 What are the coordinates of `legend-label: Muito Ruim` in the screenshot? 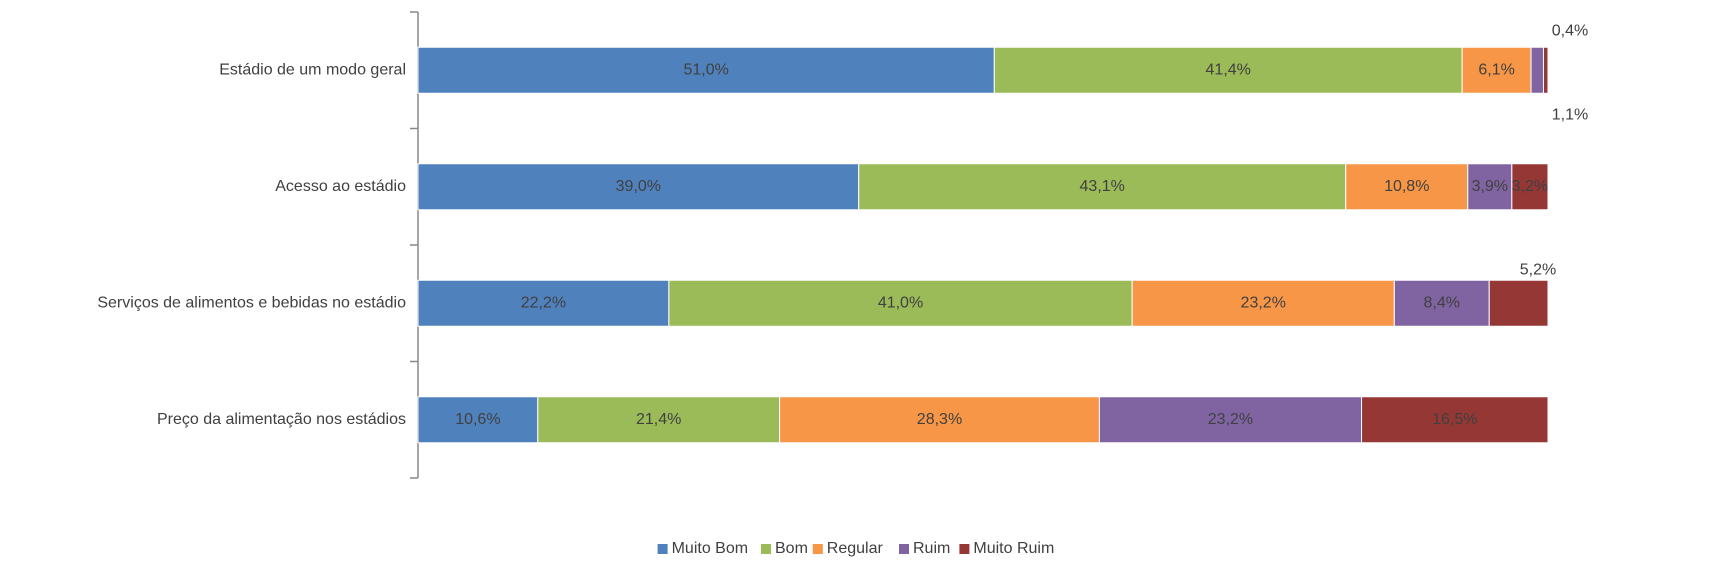 It's located at (1013, 548).